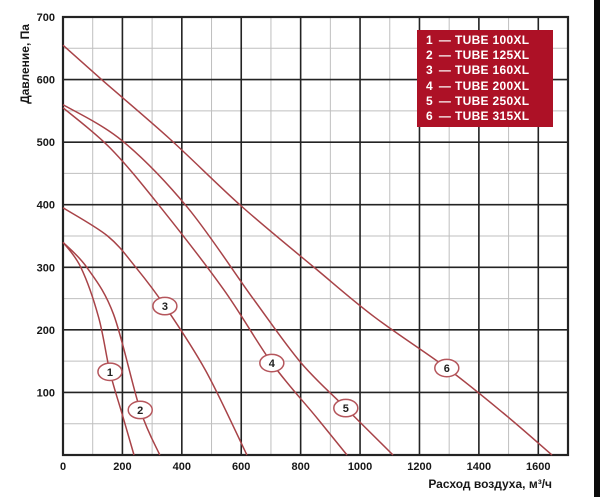  Describe the element at coordinates (122, 467) in the screenshot. I see `x-tick-label: 200` at that location.